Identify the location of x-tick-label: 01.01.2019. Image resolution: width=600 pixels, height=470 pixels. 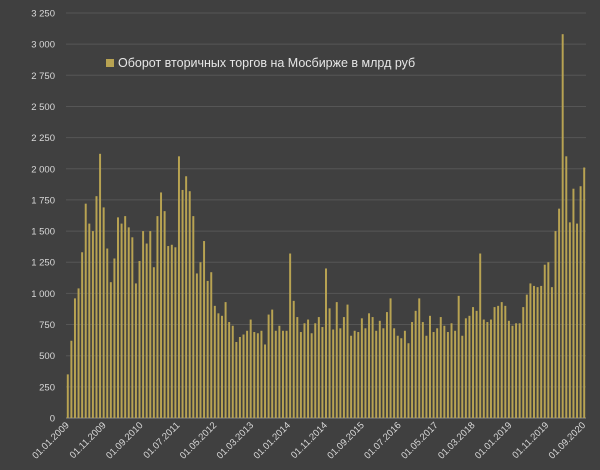
(493, 440).